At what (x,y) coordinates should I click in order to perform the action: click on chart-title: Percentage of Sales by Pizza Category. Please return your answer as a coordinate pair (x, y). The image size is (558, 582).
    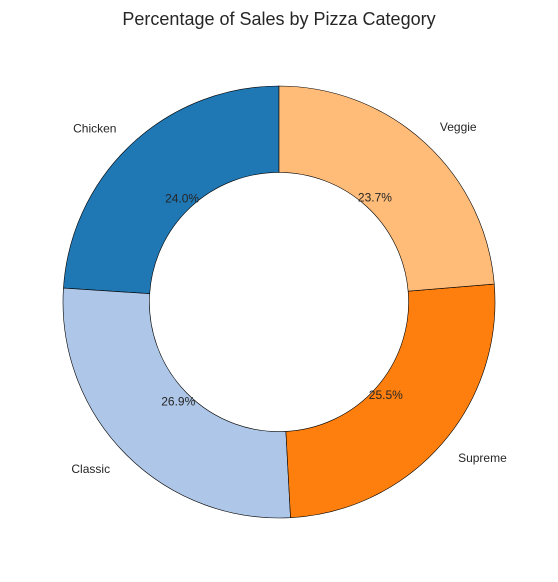
    Looking at the image, I should click on (278, 19).